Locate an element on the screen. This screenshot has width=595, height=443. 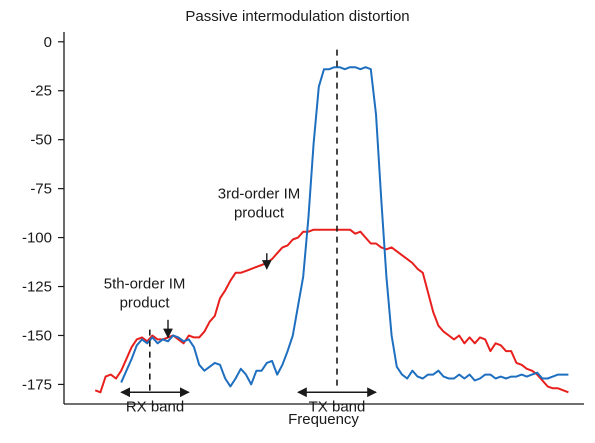
y-tick-label: -25 is located at coordinates (41, 91).